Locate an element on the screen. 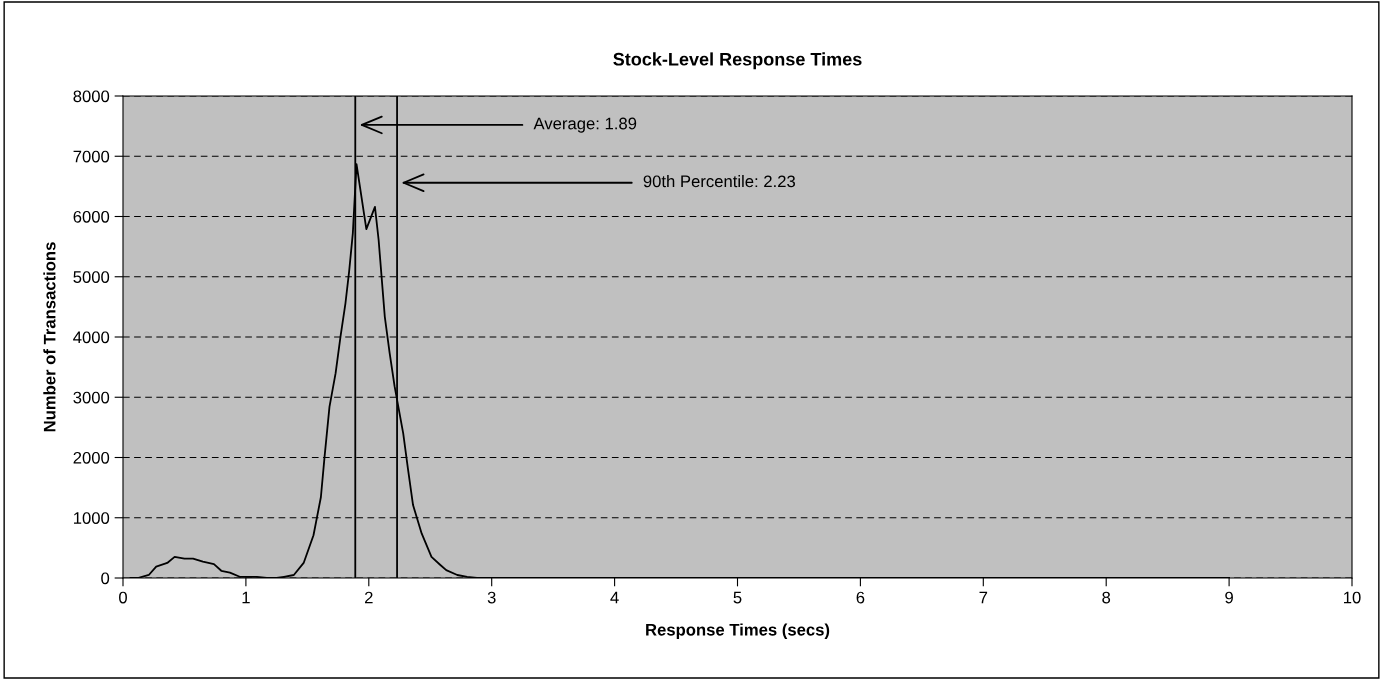  y-tick-label: 0 is located at coordinates (105, 578).